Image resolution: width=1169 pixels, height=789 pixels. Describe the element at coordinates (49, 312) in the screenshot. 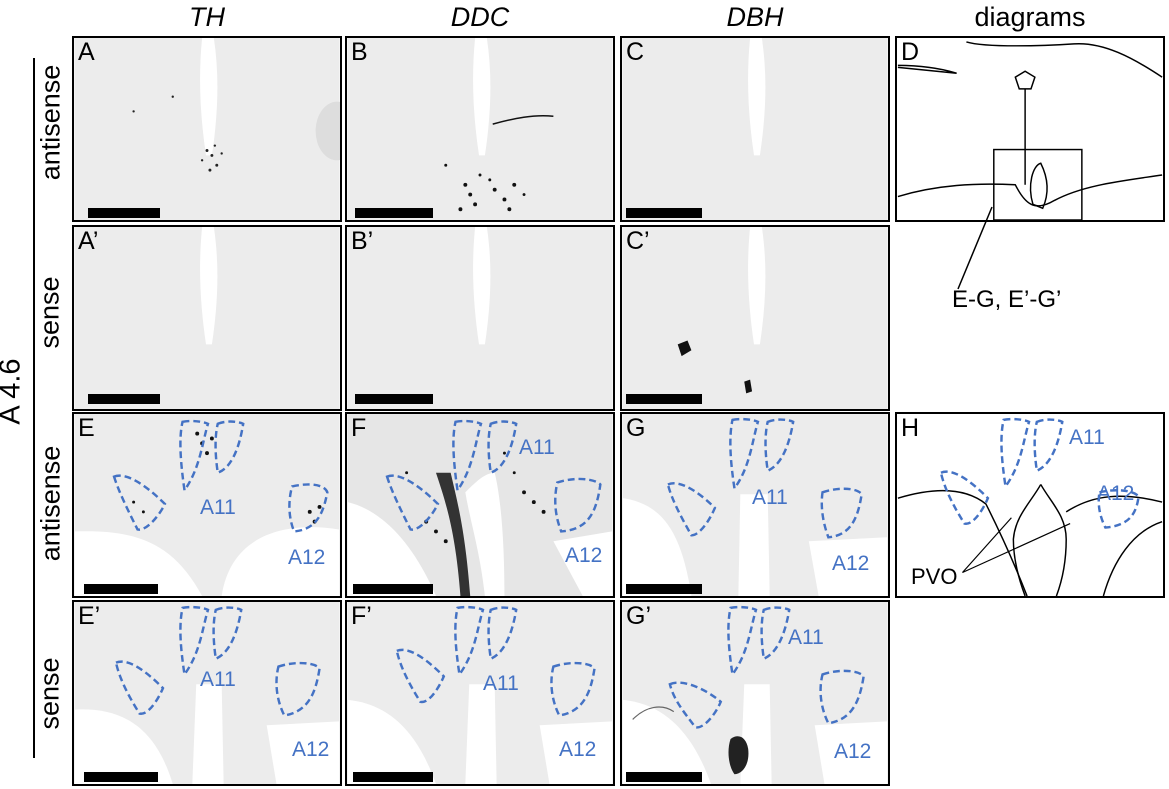

I see `row-label-sense-1: sense` at that location.